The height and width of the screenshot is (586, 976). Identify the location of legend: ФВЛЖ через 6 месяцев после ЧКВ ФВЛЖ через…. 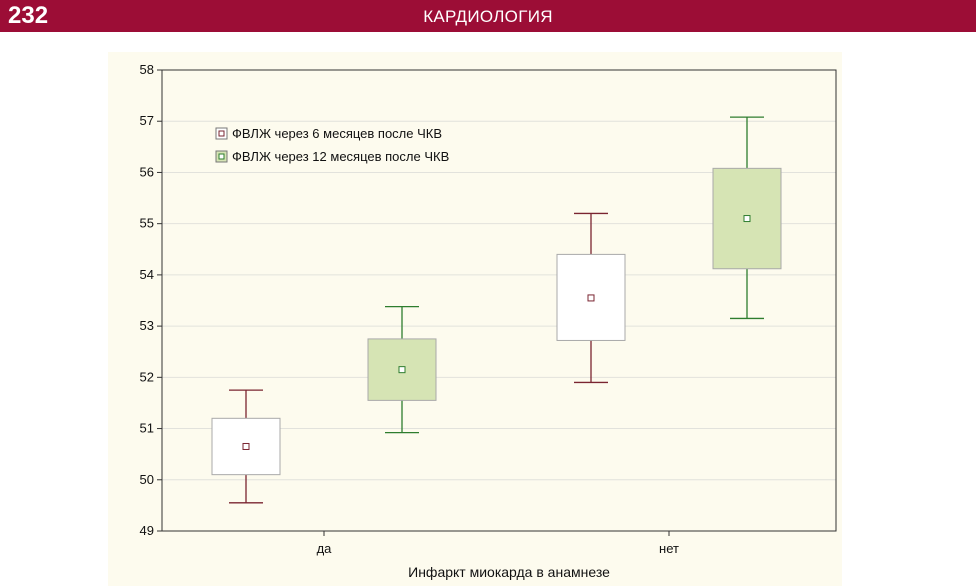
(332, 145).